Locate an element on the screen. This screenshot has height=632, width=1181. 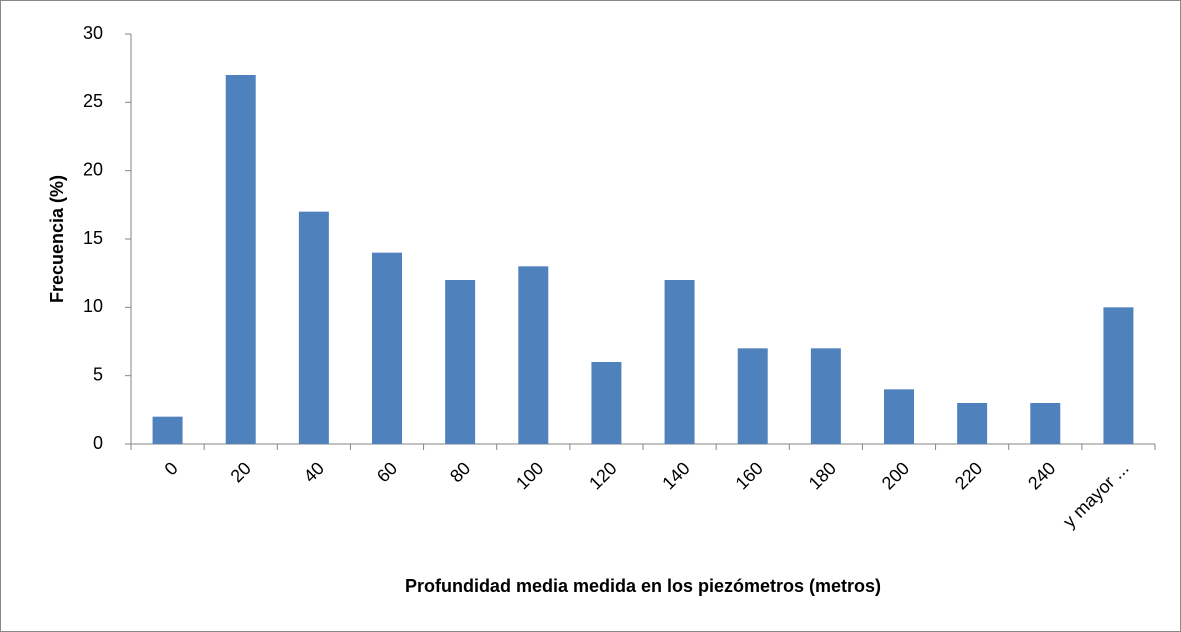
y-tick-label: 15 is located at coordinates (93, 238).